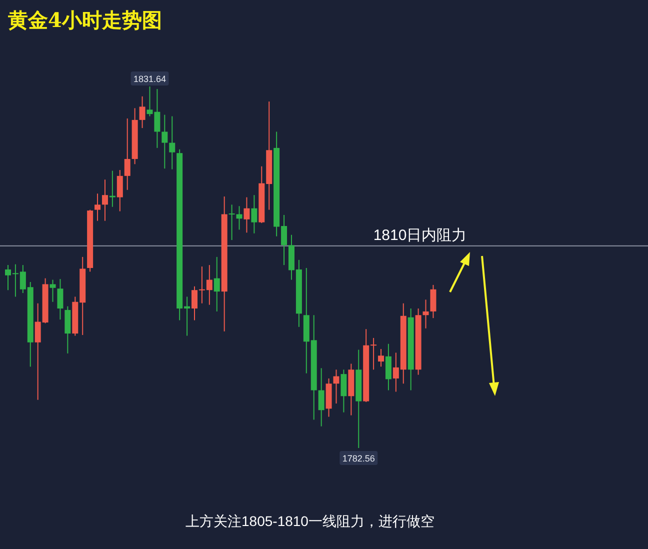 The height and width of the screenshot is (549, 648). Describe the element at coordinates (84, 20) in the screenshot. I see `chart-title: 黄金4小时走势图` at that location.